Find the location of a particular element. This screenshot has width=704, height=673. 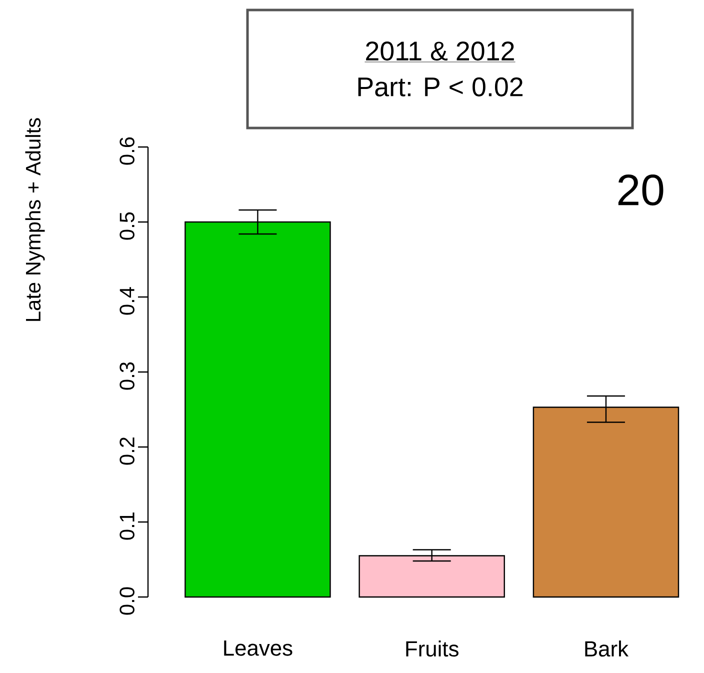

y-tick-label: 0.3 is located at coordinates (127, 376).